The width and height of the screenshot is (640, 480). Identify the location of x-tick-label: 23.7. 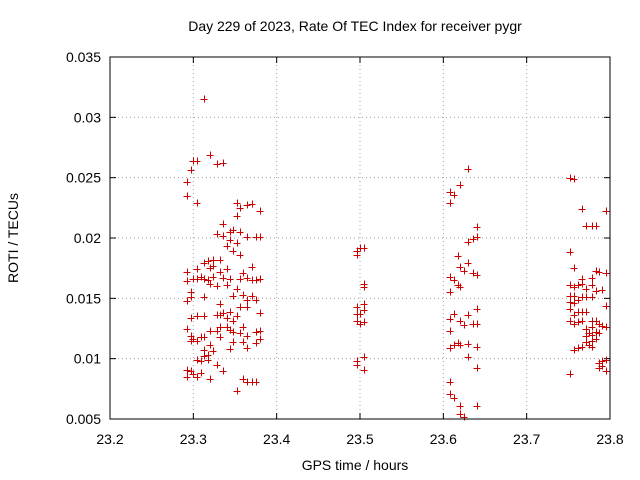
(526, 439).